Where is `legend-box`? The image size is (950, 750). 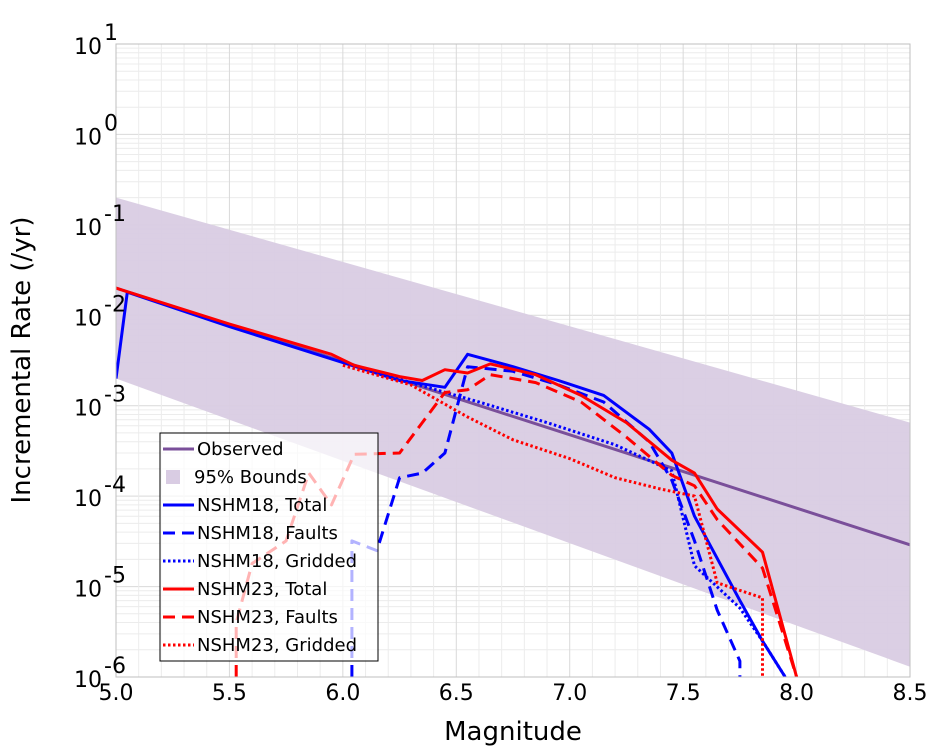 legend-box is located at coordinates (269, 547).